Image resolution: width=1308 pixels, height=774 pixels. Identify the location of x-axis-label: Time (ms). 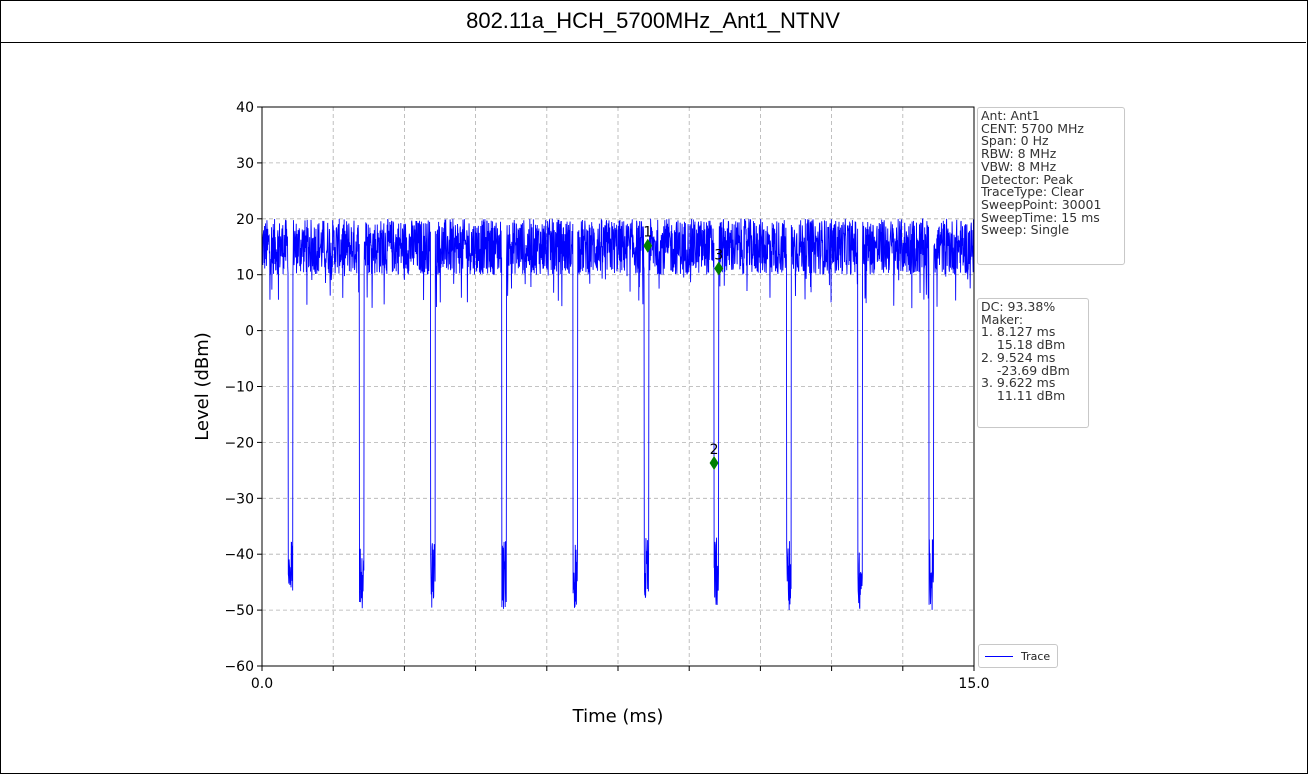
(618, 716).